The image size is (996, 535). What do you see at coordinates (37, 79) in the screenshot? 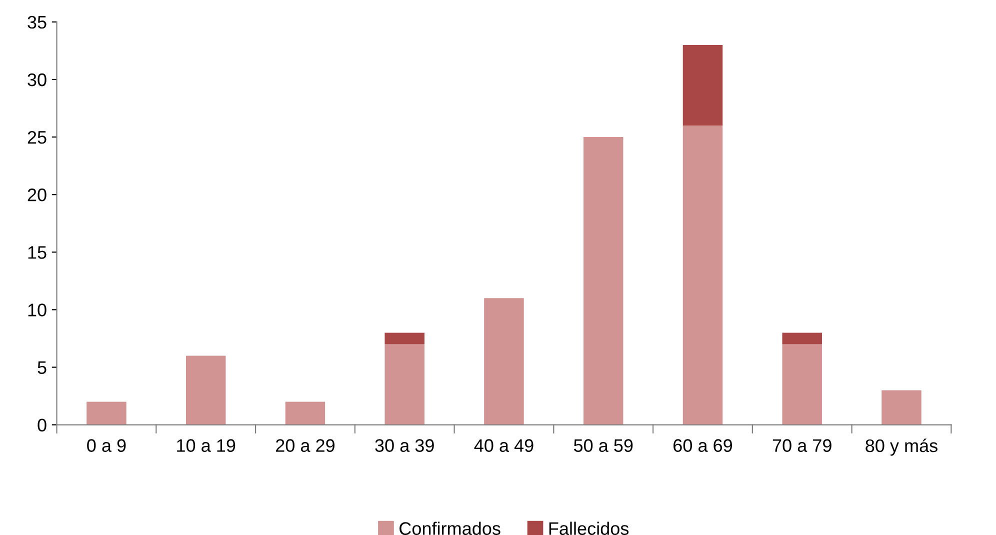
I see `y-tick-label: 30` at bounding box center [37, 79].